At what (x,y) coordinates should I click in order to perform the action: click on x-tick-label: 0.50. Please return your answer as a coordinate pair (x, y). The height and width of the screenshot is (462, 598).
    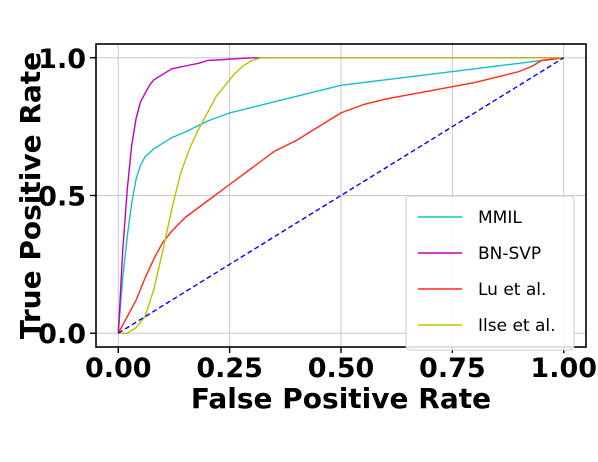
    Looking at the image, I should click on (341, 368).